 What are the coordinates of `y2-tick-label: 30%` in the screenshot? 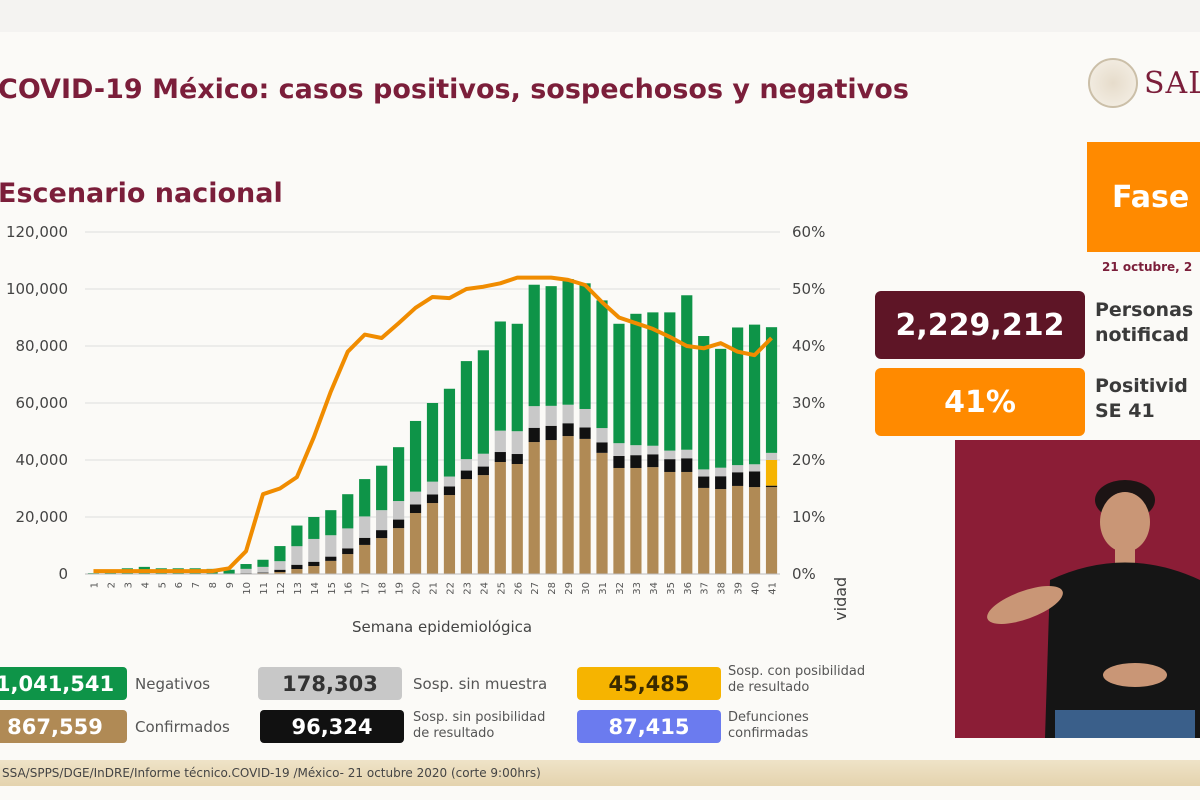 It's located at (808, 403).